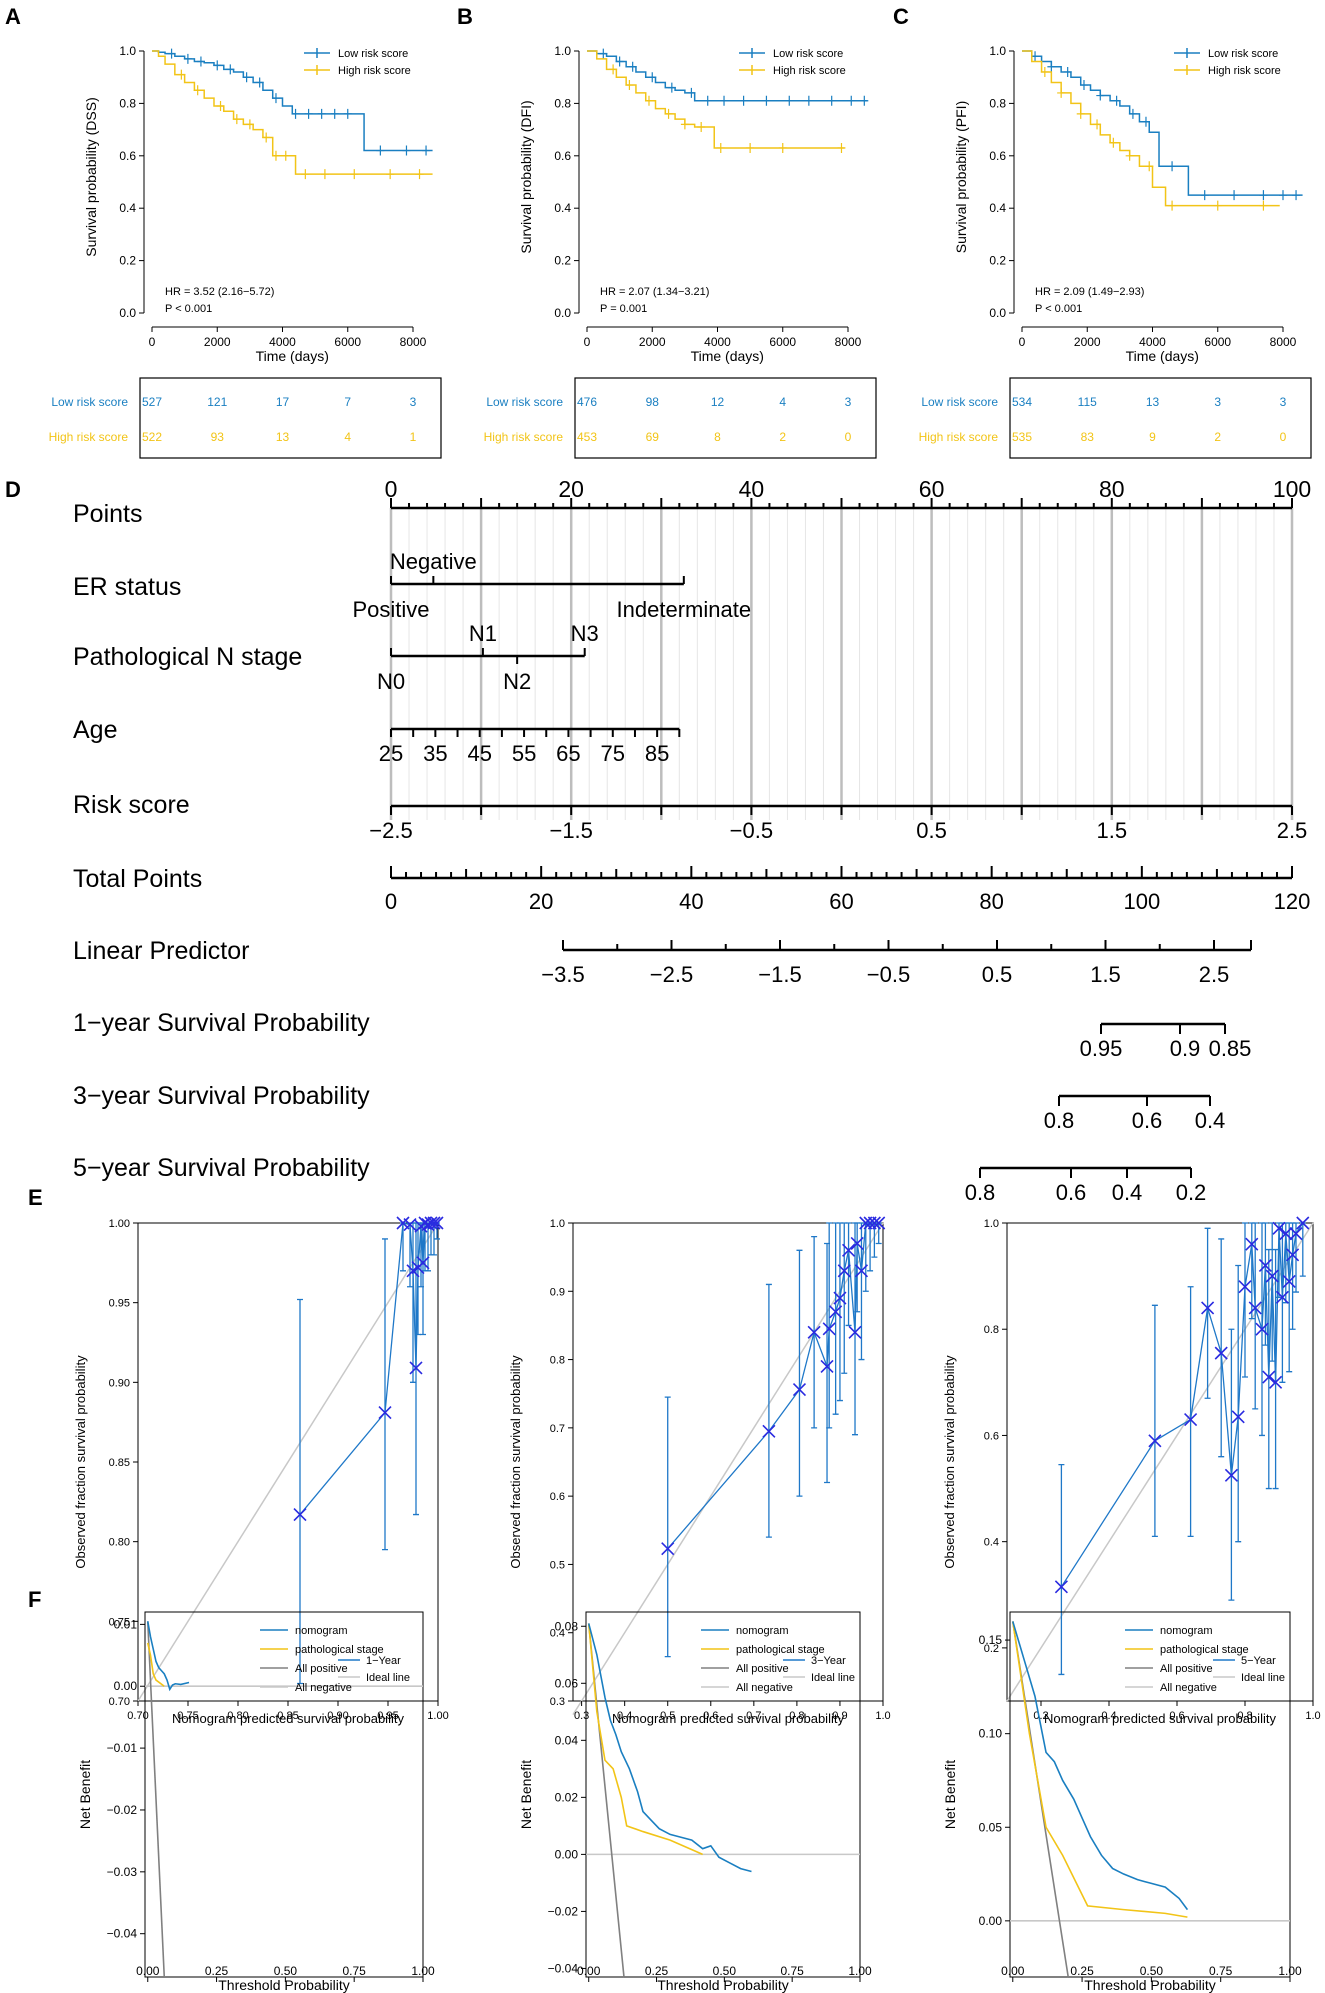  What do you see at coordinates (557, 1565) in the screenshot?
I see `y-tick-label: 0.5` at bounding box center [557, 1565].